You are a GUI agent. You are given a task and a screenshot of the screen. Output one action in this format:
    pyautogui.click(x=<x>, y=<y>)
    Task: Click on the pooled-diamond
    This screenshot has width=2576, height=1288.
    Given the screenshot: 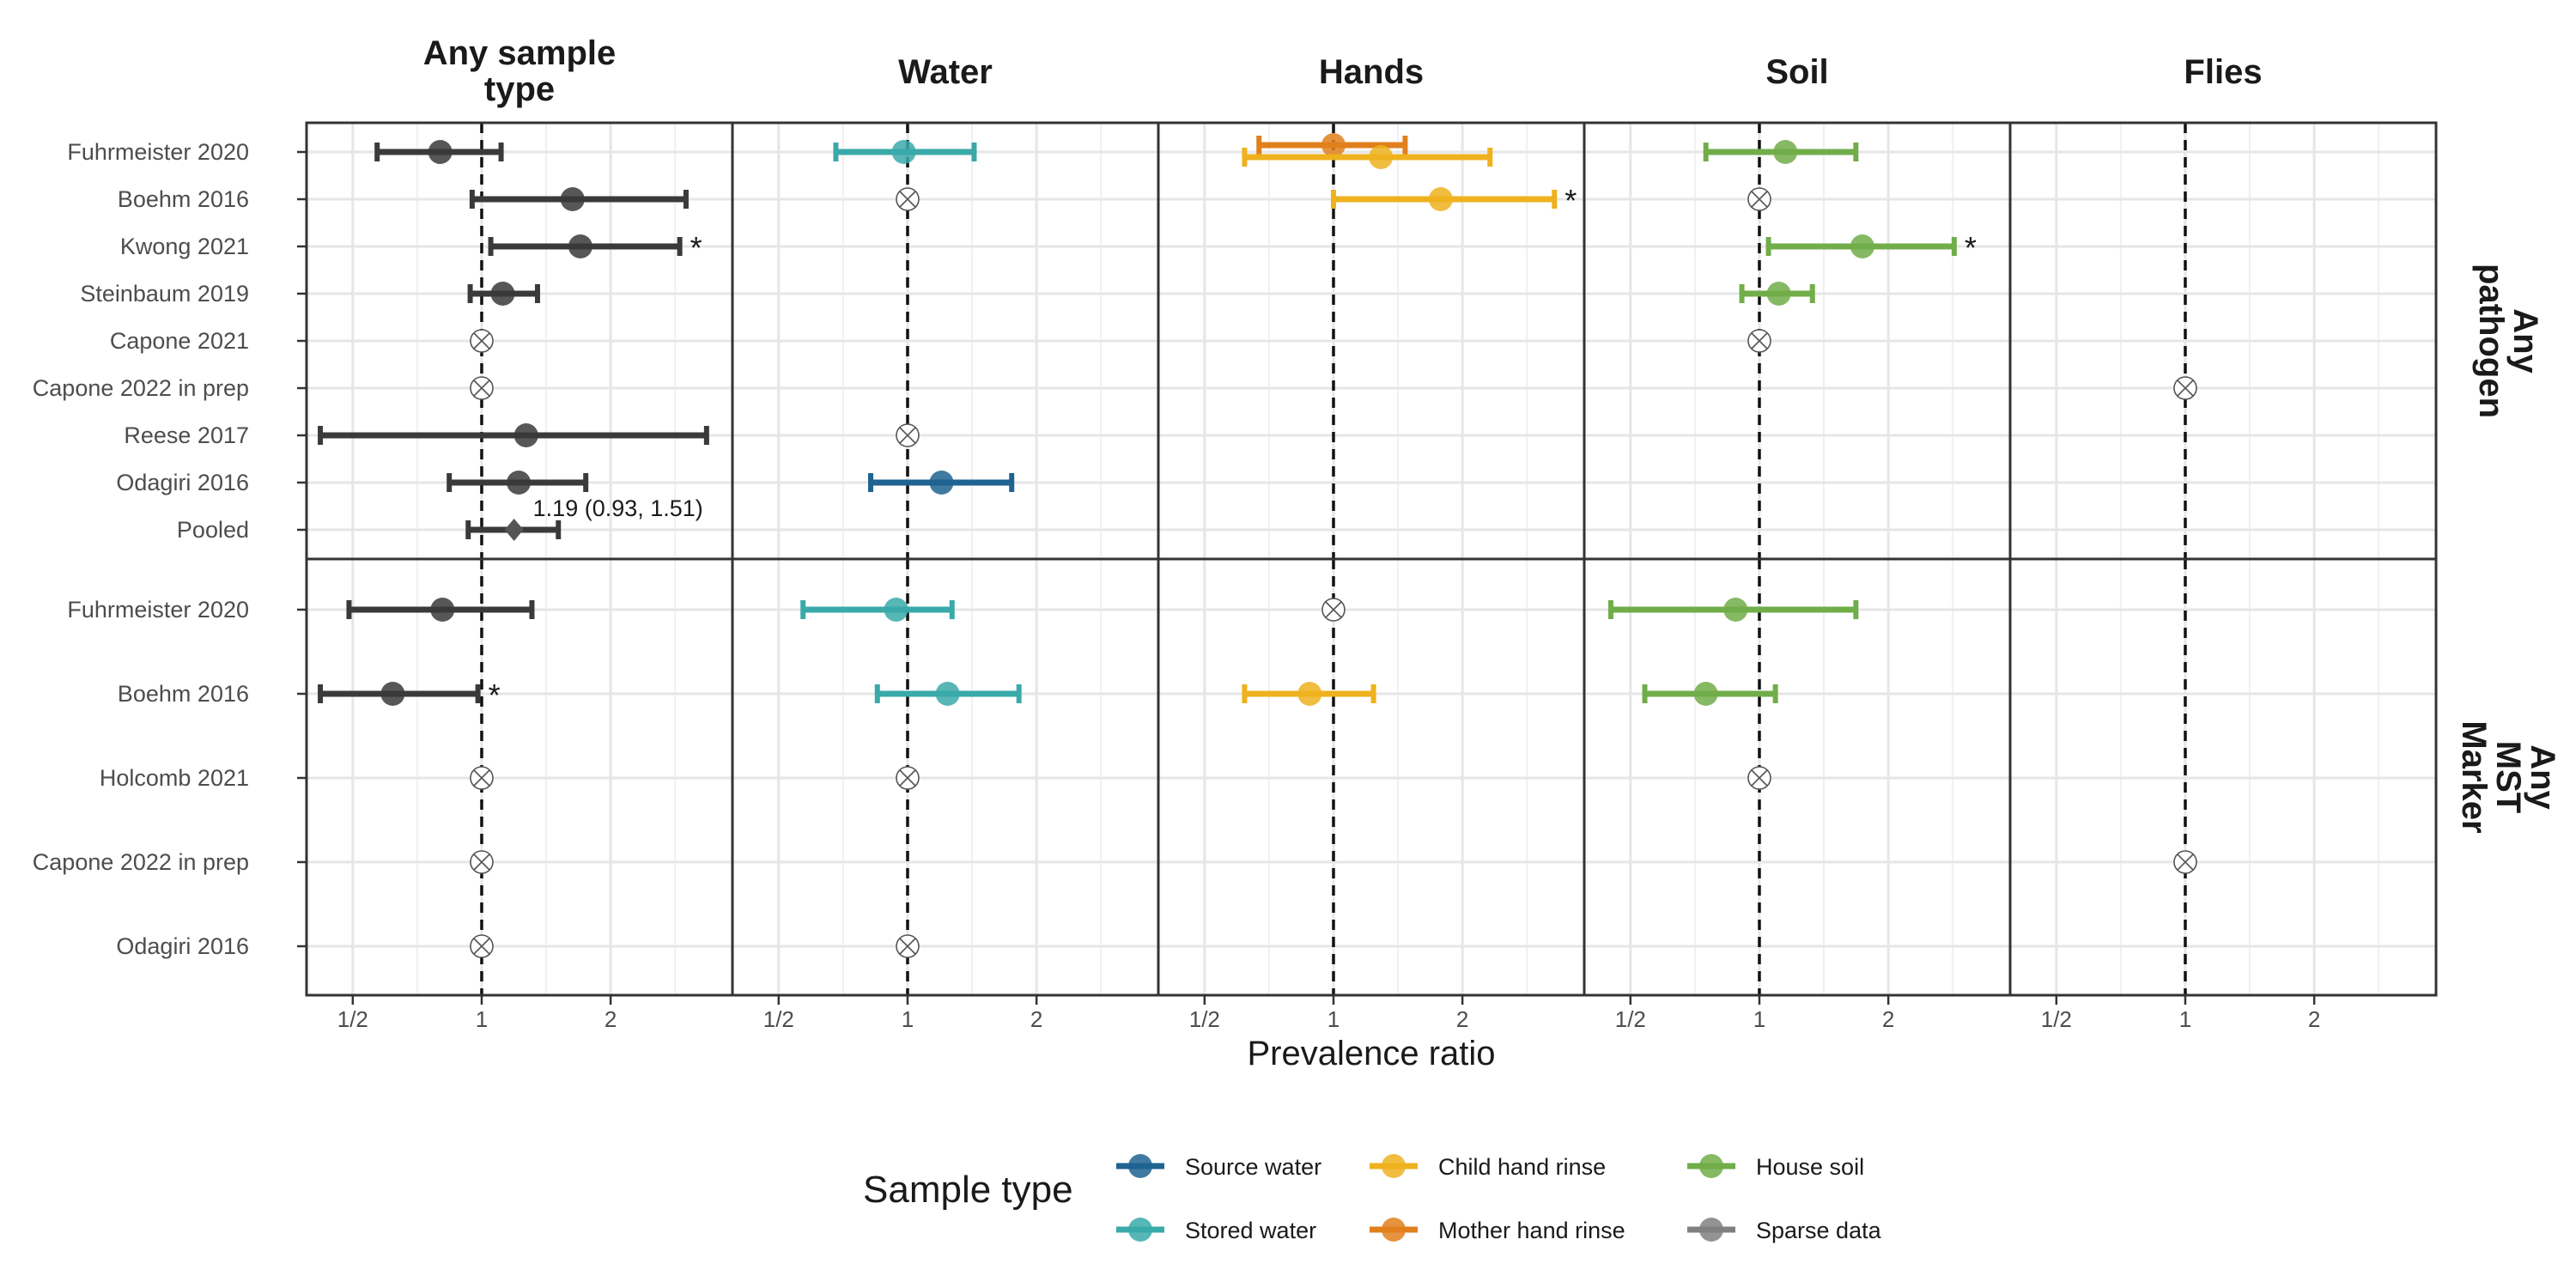 What is the action you would take?
    pyautogui.click(x=514, y=530)
    